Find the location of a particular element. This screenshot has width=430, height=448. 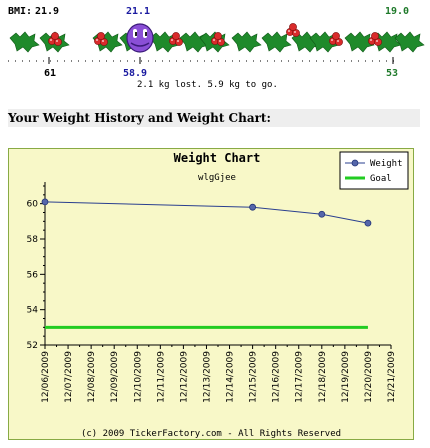

weight-start: 61 is located at coordinates (50, 73).